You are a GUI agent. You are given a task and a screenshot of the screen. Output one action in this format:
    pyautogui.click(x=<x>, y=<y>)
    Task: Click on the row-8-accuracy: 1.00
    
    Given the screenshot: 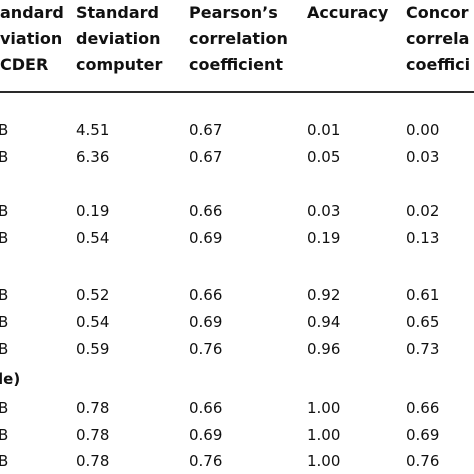 What is the action you would take?
    pyautogui.click(x=324, y=408)
    